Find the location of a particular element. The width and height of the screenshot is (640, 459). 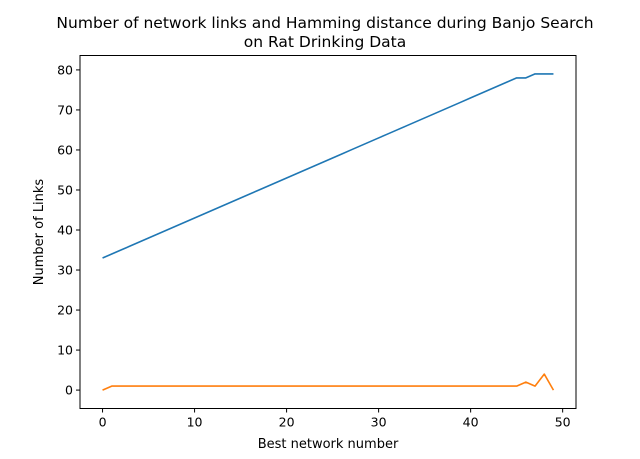

y-axis-label: Number of Links is located at coordinates (39, 232).